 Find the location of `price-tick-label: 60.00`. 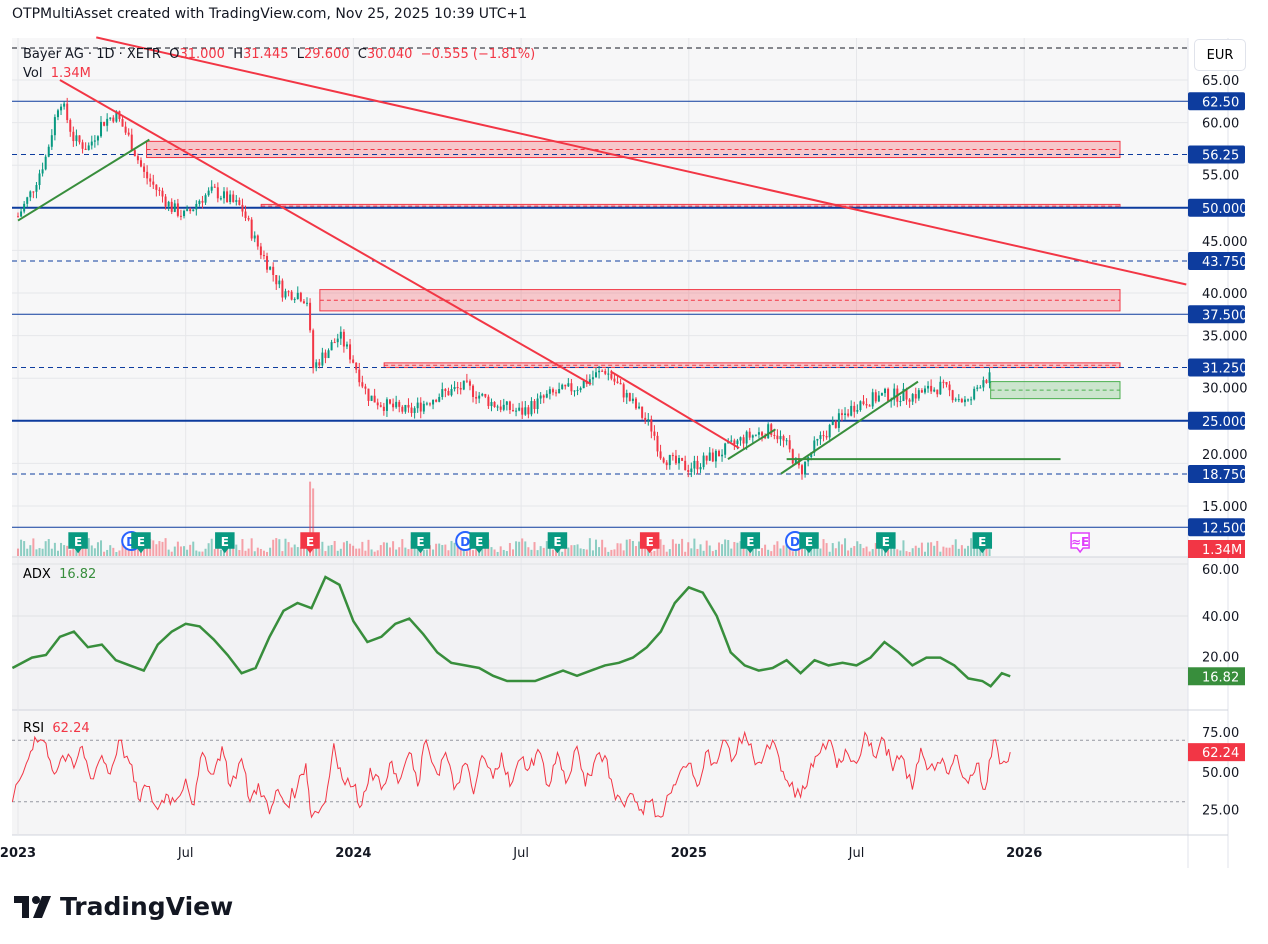

price-tick-label: 60.00 is located at coordinates (1220, 124).